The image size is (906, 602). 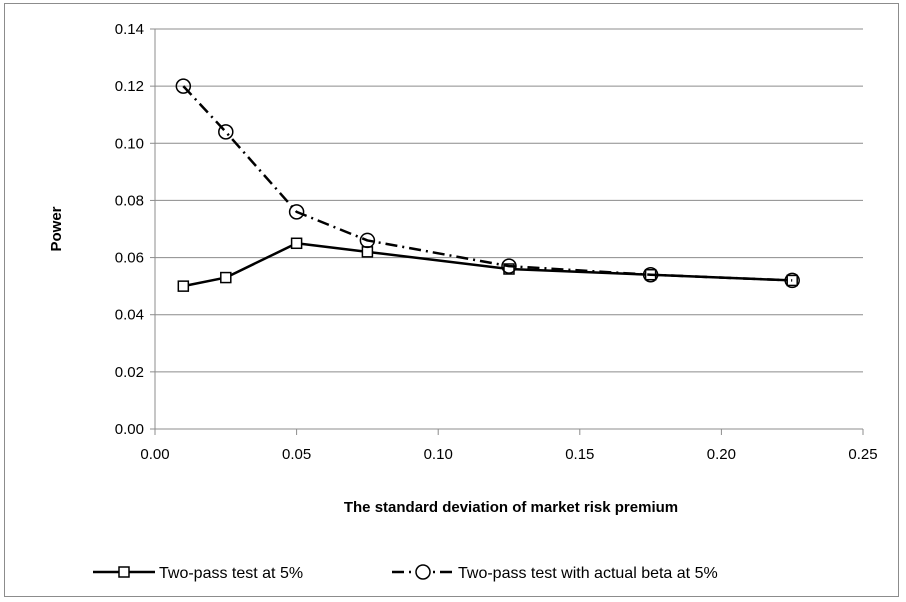 What do you see at coordinates (296, 454) in the screenshot?
I see `x-tick-label-1: 0.05` at bounding box center [296, 454].